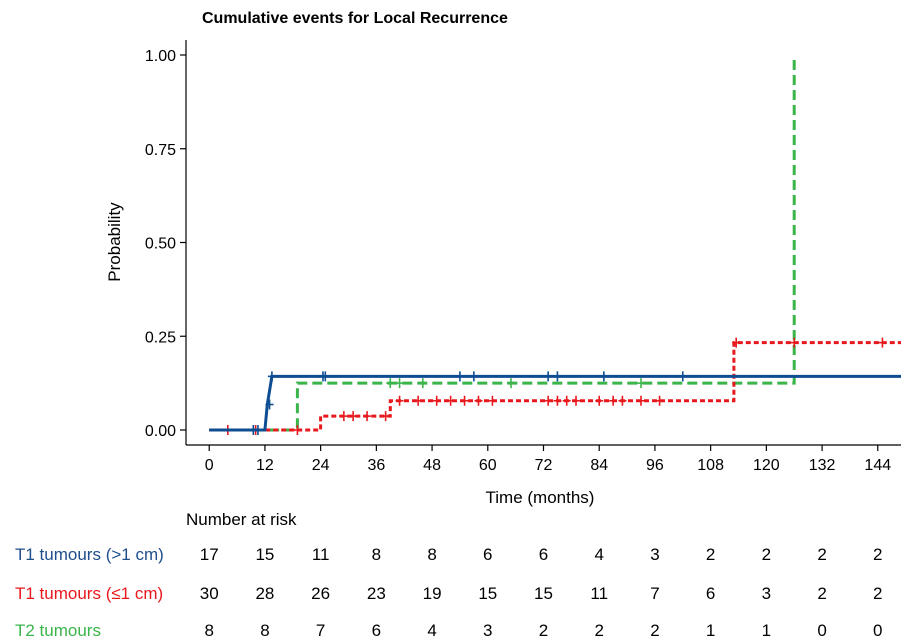 This screenshot has width=909, height=637. What do you see at coordinates (544, 465) in the screenshot?
I see `x-tick-label: 72` at bounding box center [544, 465].